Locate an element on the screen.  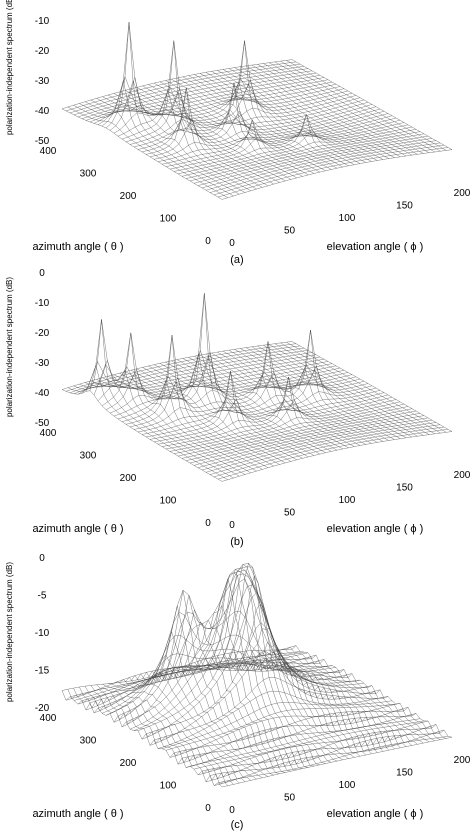
panel-caption: (b) is located at coordinates (236, 542).